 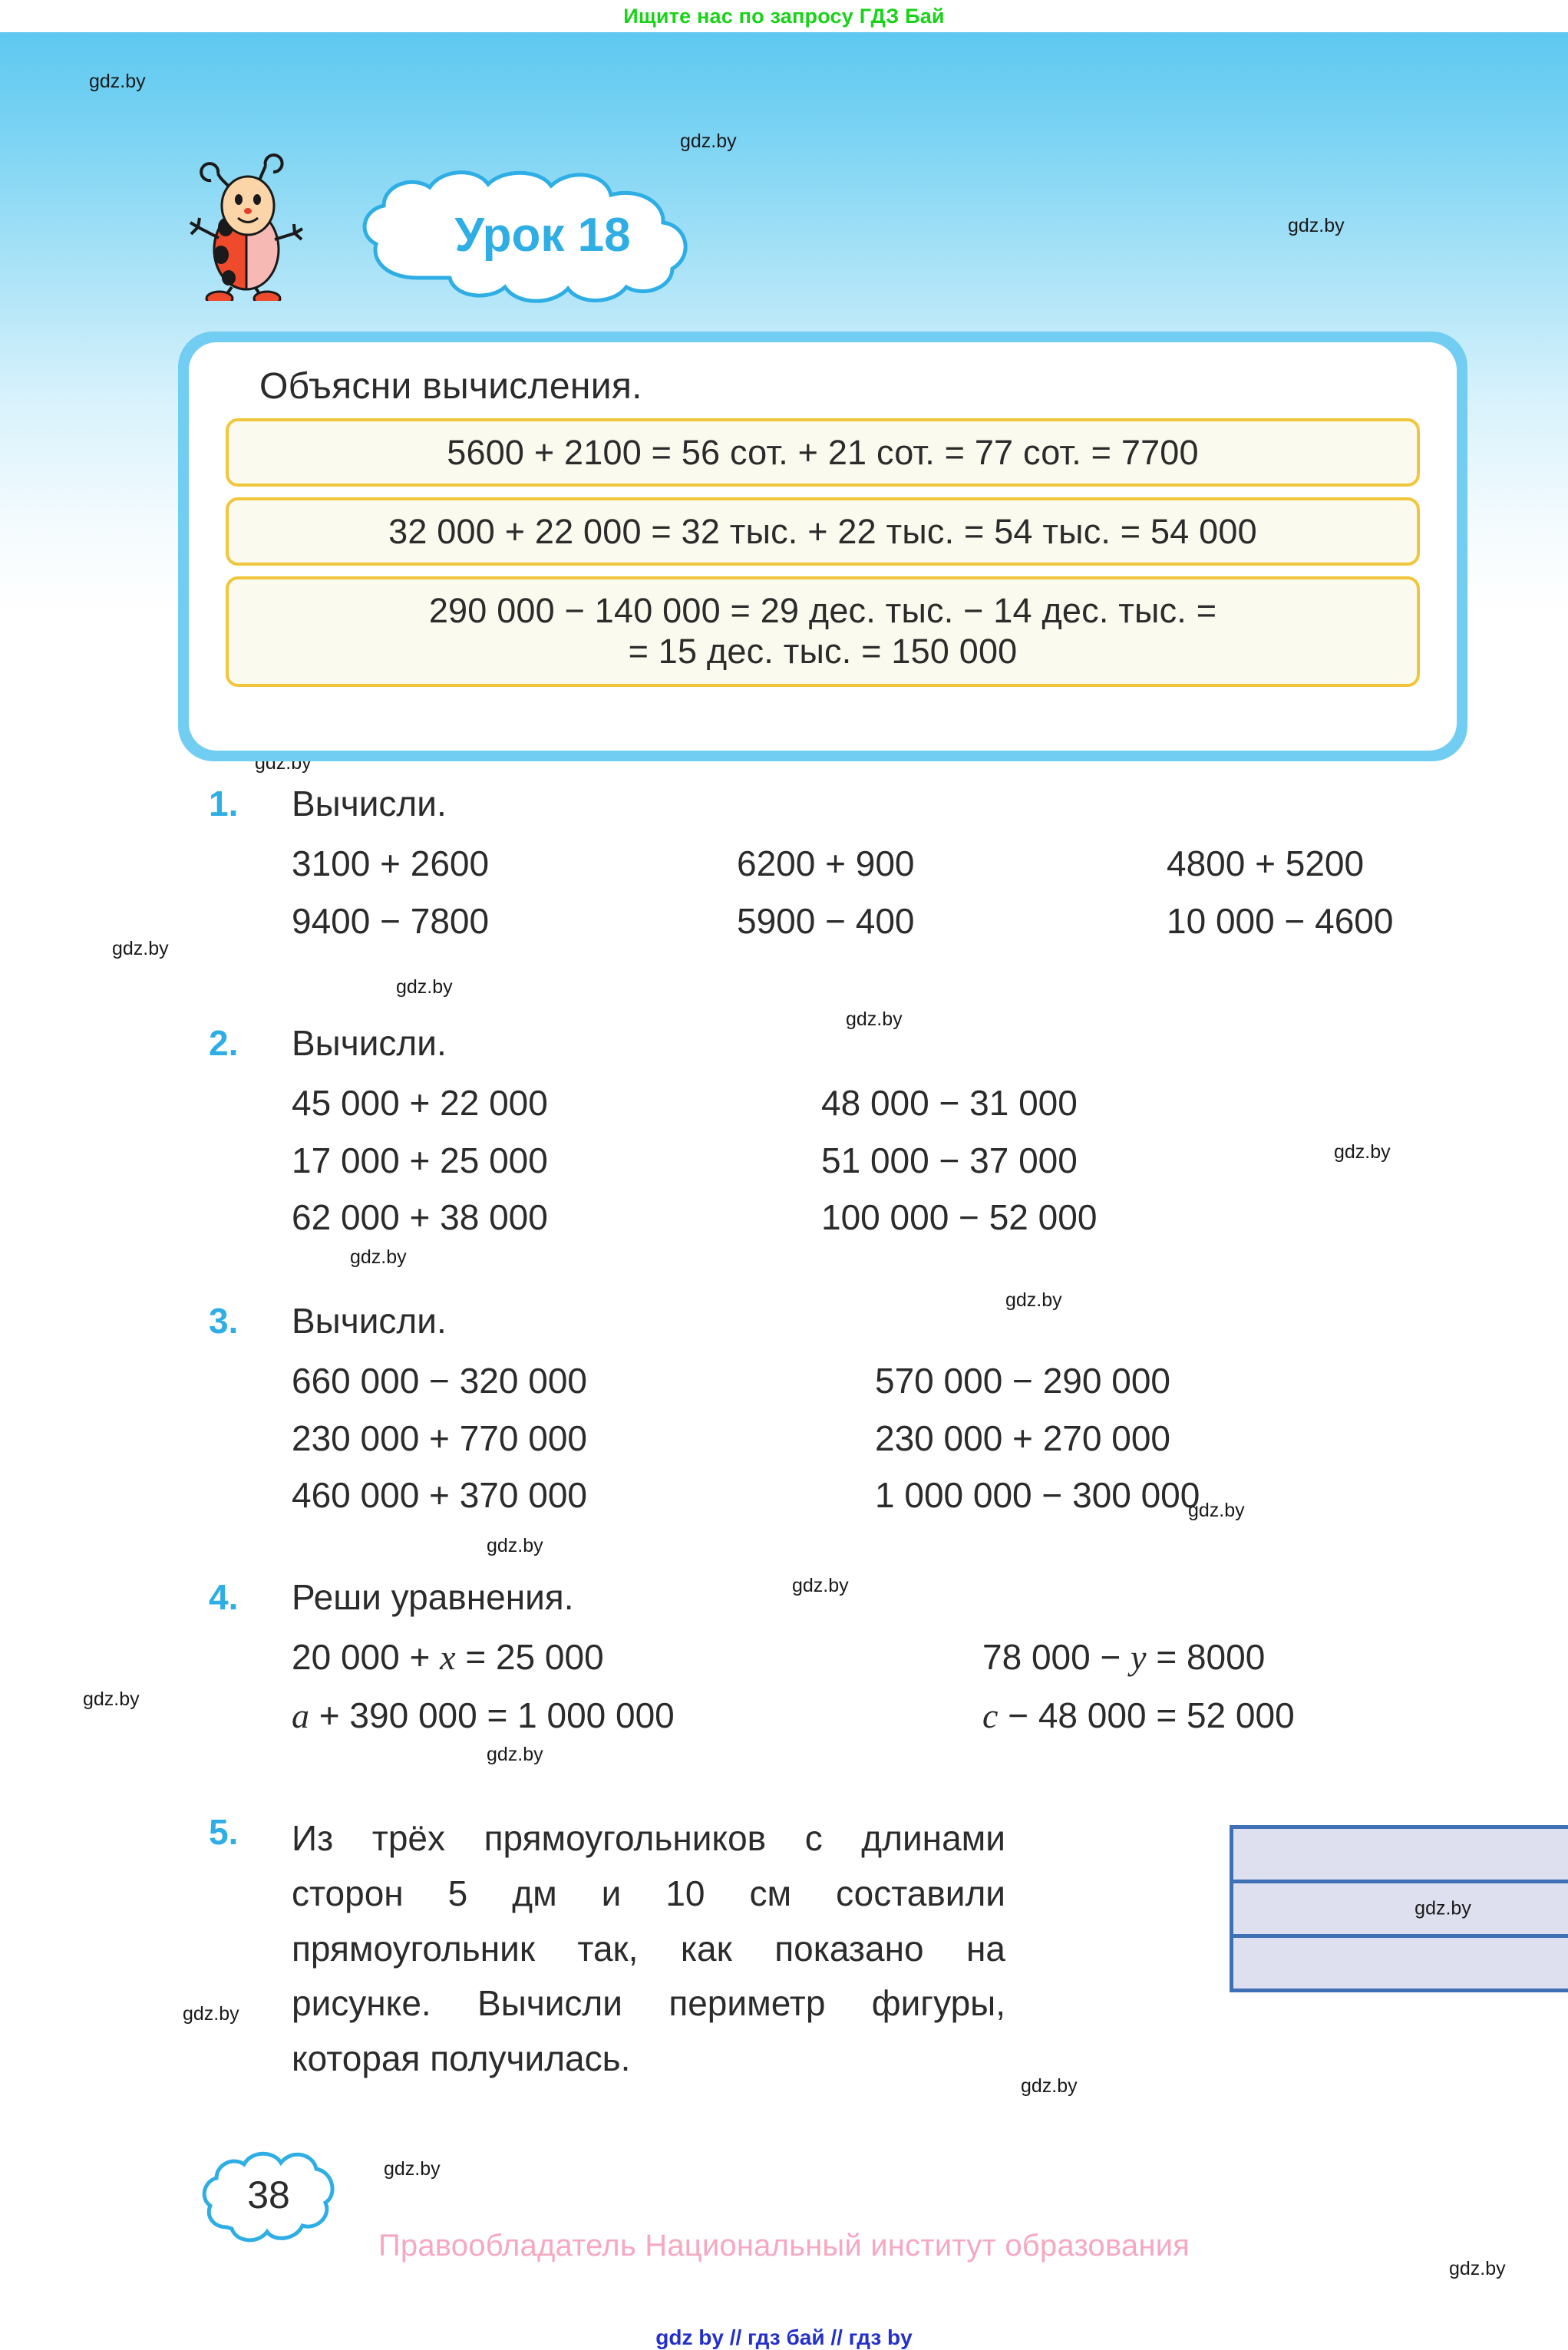 I want to click on ladybug-icon, so click(x=248, y=227).